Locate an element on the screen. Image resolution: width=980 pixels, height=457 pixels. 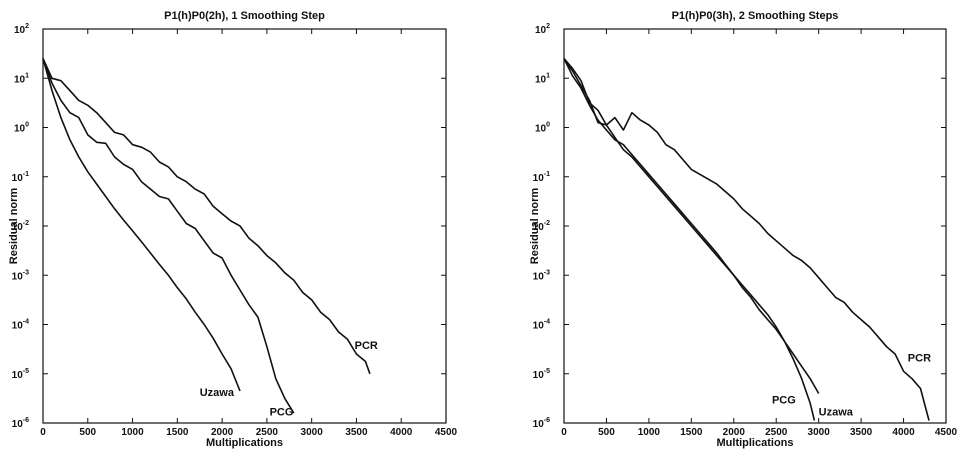
chart-title: P1(h)P0(3h), 2 Smoothing Steps is located at coordinates (755, 16).